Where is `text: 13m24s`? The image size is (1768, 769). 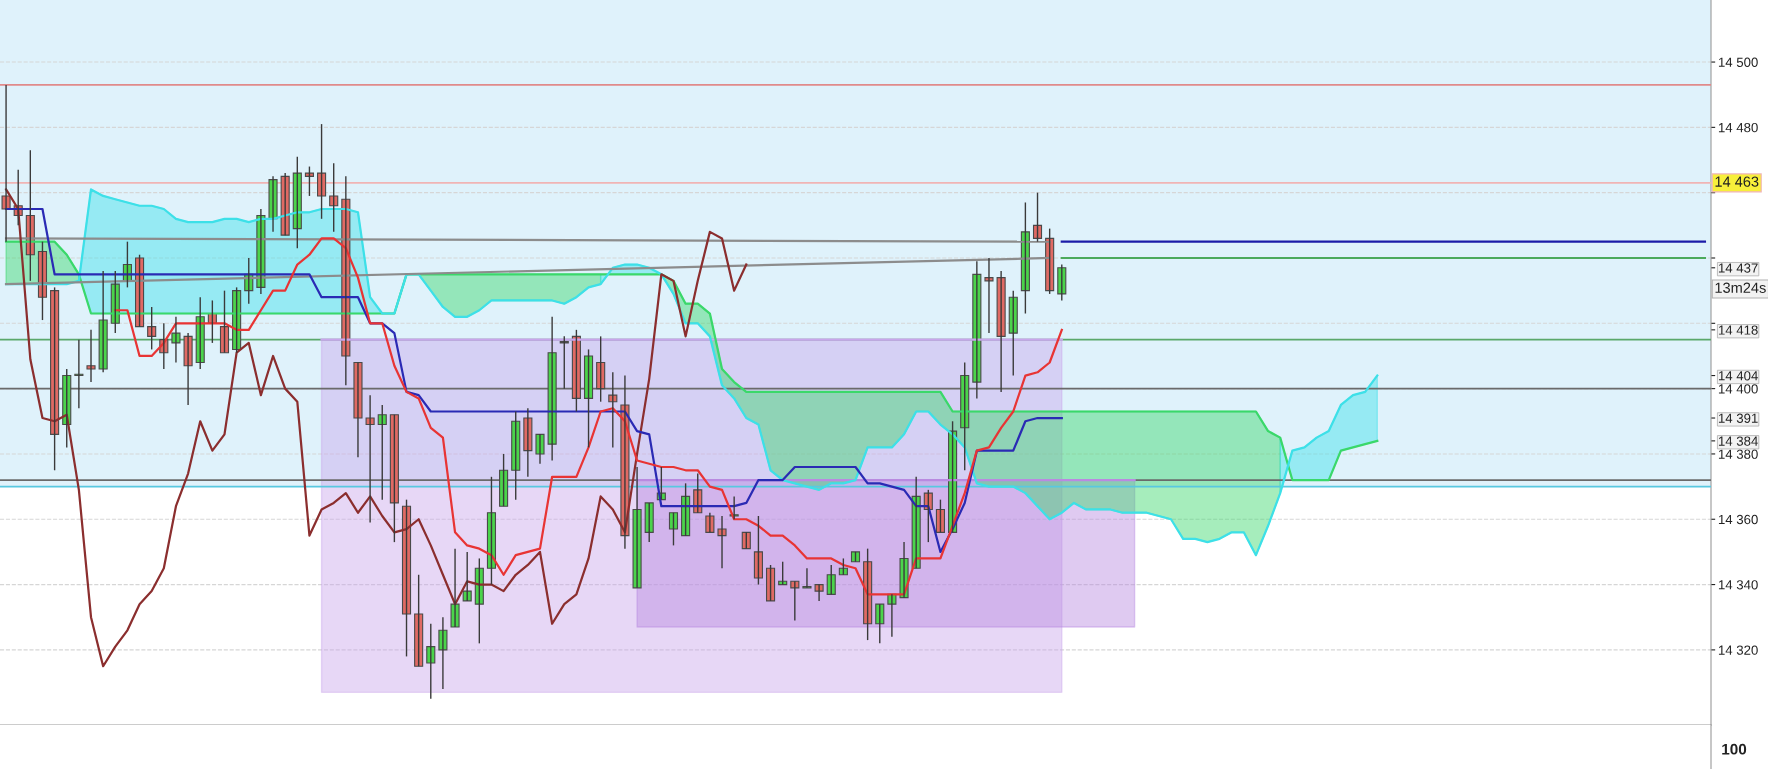 text: 13m24s is located at coordinates (1740, 287).